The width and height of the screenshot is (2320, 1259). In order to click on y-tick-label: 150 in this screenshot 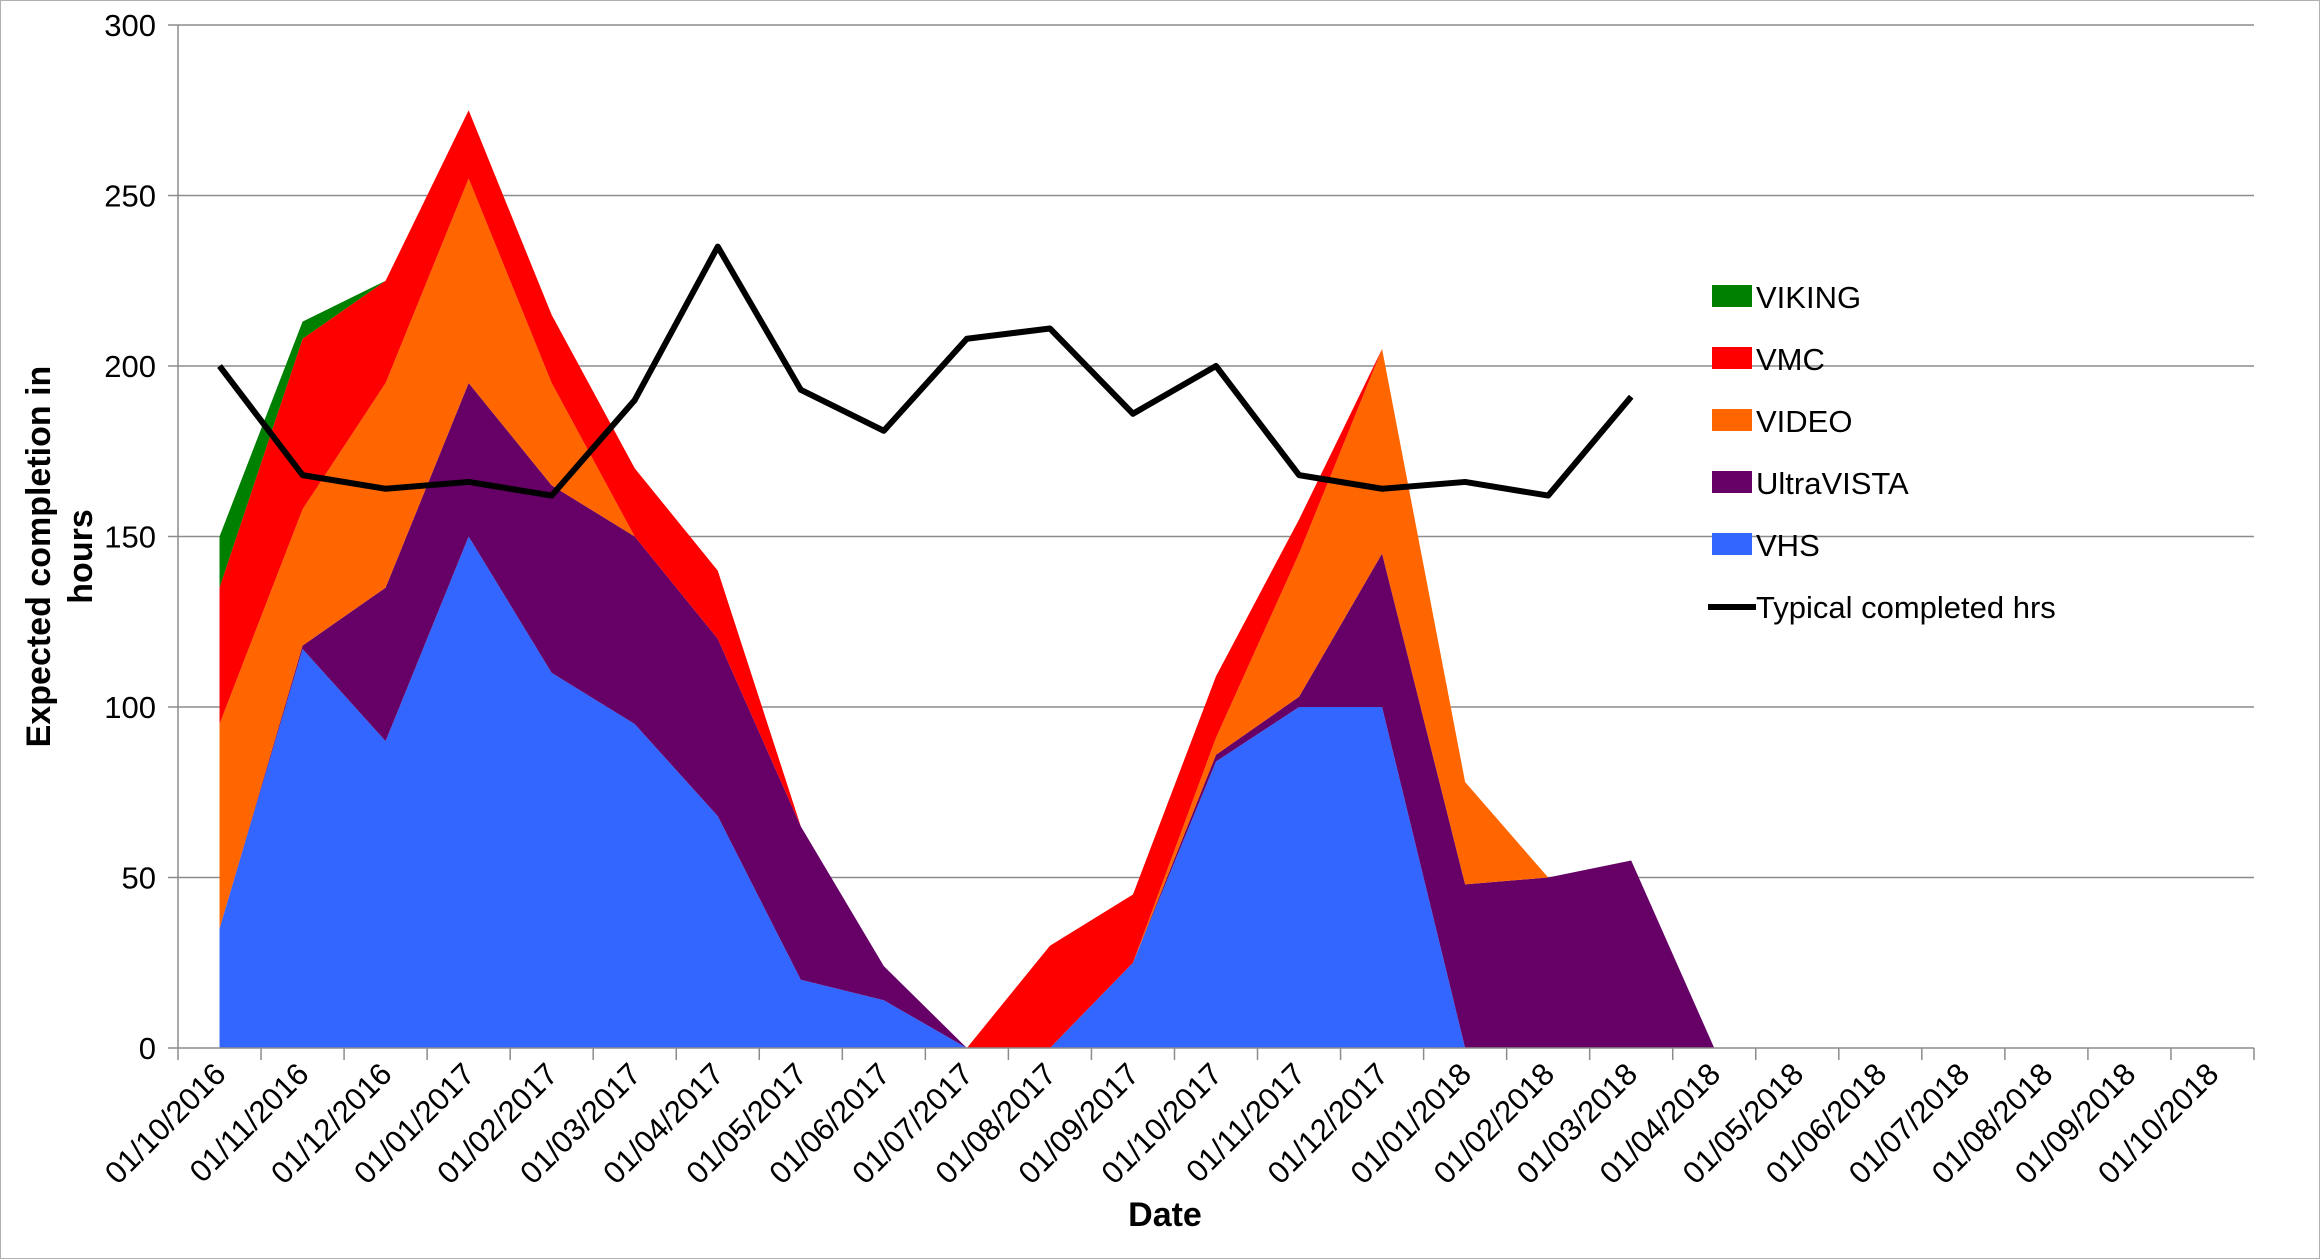, I will do `click(130, 537)`.